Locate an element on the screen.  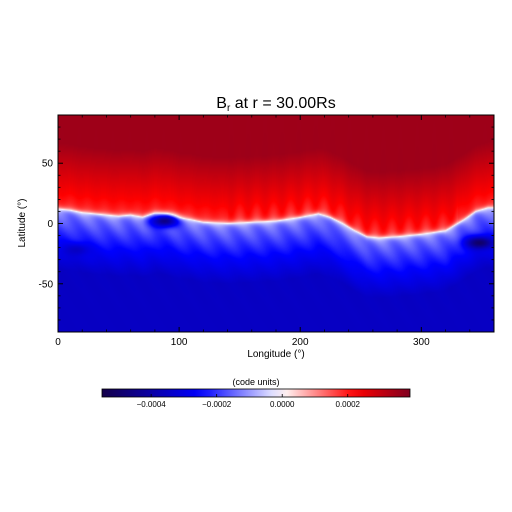
y-axis-label: Latitude (°) is located at coordinates (22, 222).